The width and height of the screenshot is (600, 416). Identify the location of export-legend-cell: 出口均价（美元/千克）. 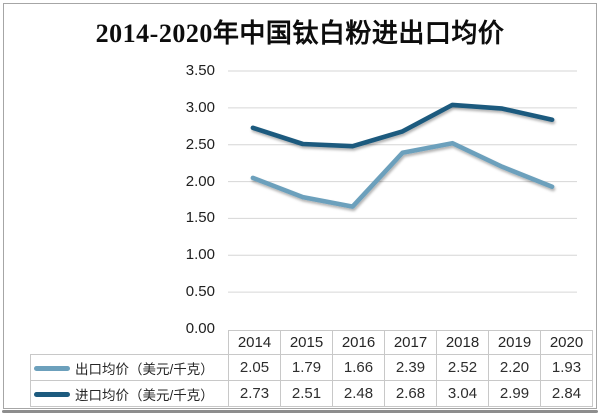
(129, 367).